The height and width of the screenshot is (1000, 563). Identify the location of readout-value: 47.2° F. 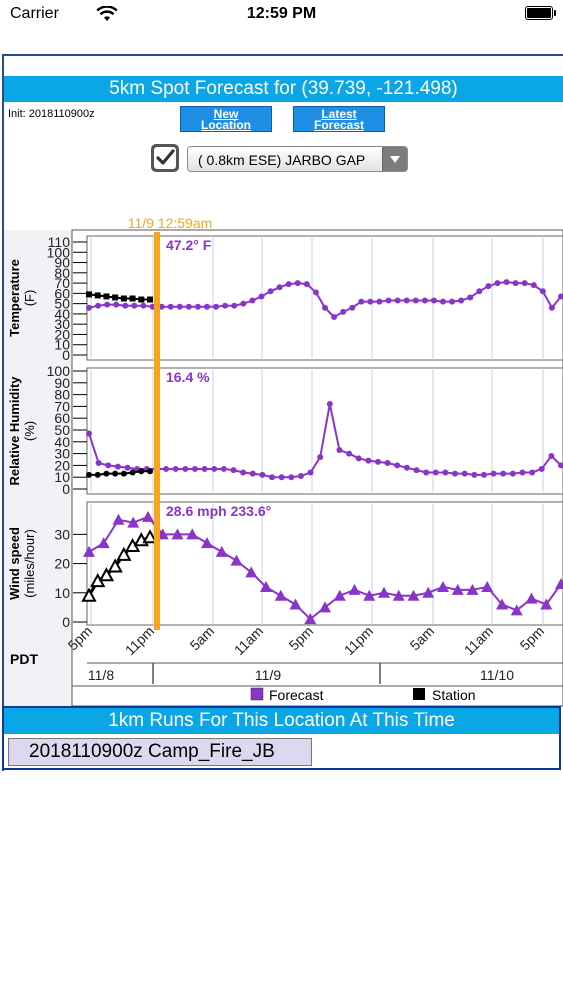
(189, 245).